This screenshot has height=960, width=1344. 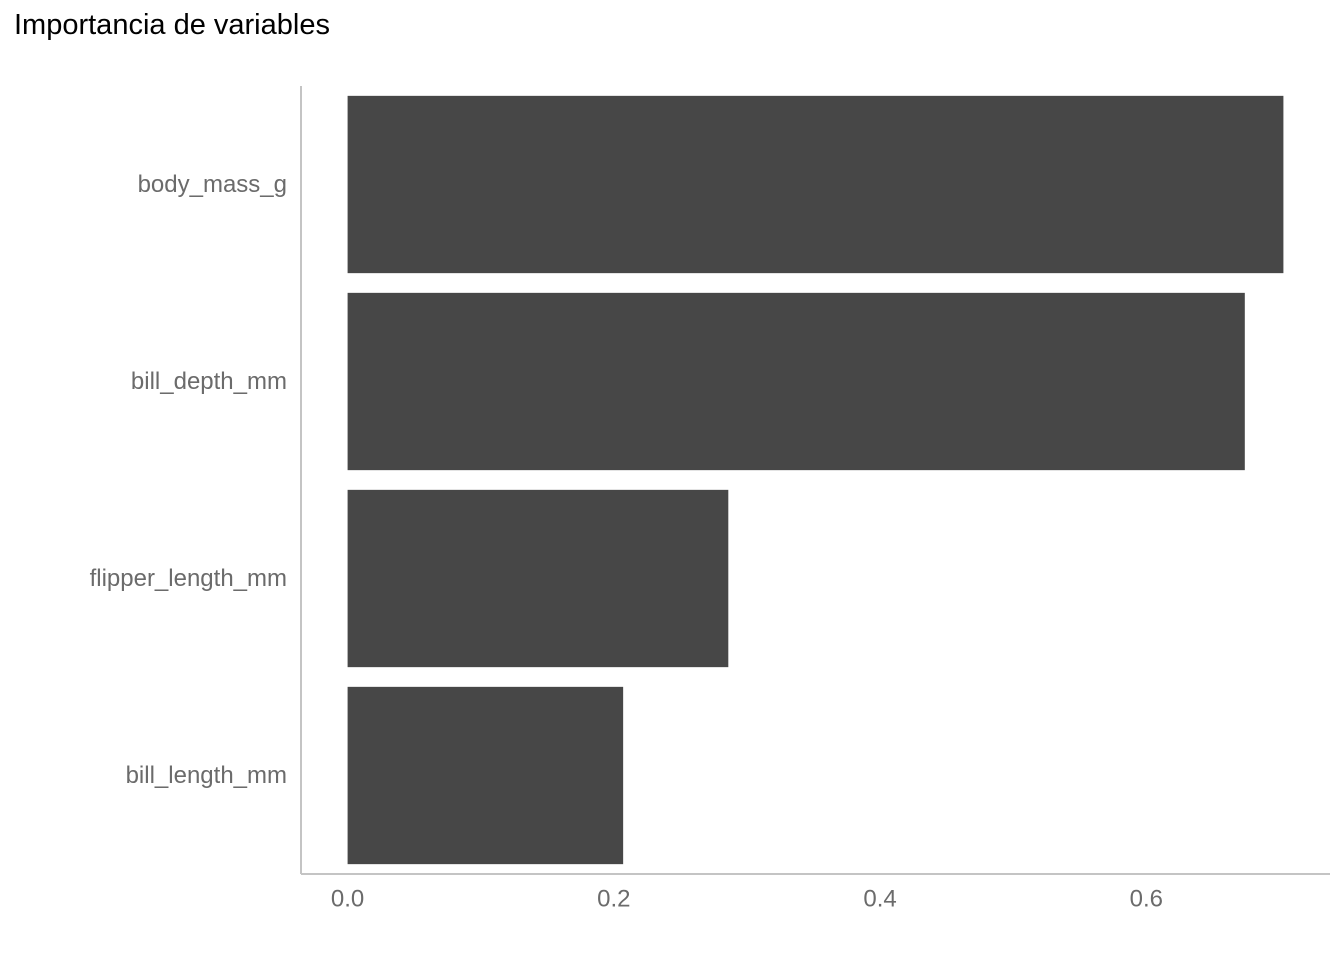 I want to click on bar-bill_length_mm, so click(x=485, y=775).